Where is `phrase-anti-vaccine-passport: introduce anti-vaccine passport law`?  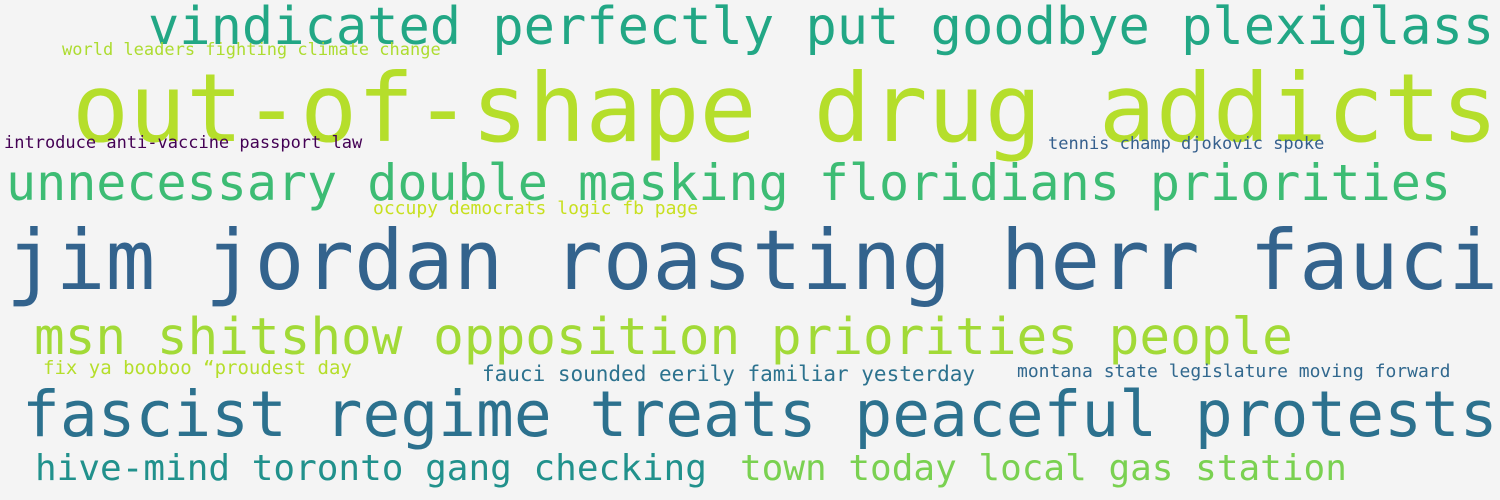 phrase-anti-vaccine-passport: introduce anti-vaccine passport law is located at coordinates (183, 143).